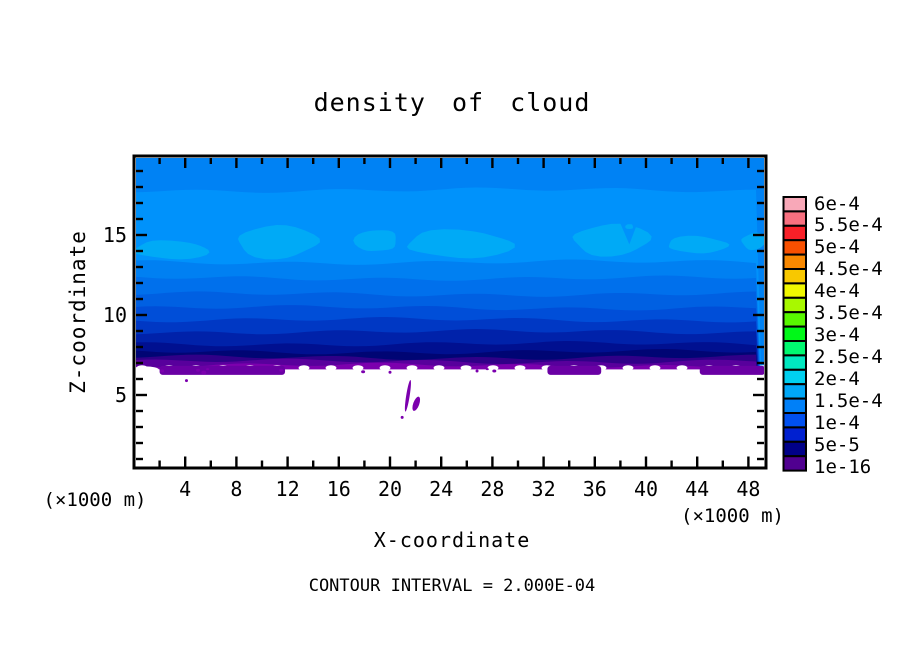  Describe the element at coordinates (452, 586) in the screenshot. I see `contour-interval-note: CONTOUR INTERVAL = 2.000E-04` at that location.